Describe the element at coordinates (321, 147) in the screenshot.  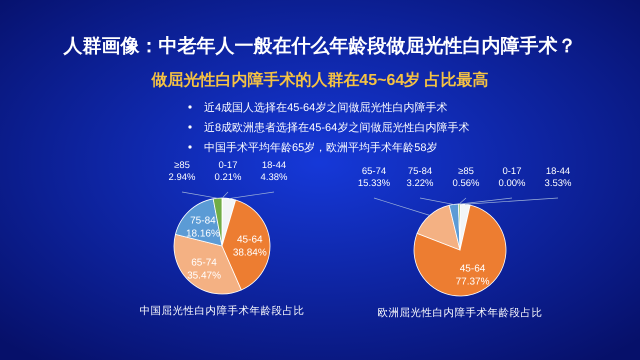
I see `text: 中国手术平均年龄65岁，欧洲平均手术年龄58岁` at that location.